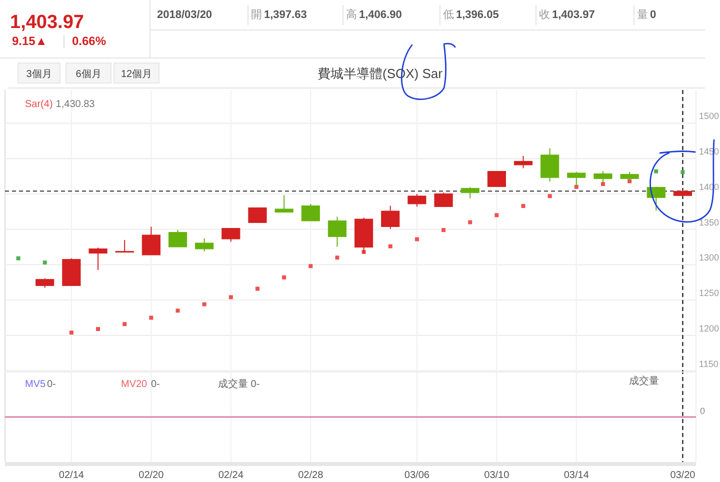 This screenshot has width=720, height=482. Describe the element at coordinates (89, 41) in the screenshot. I see `text: 0.66%` at that location.